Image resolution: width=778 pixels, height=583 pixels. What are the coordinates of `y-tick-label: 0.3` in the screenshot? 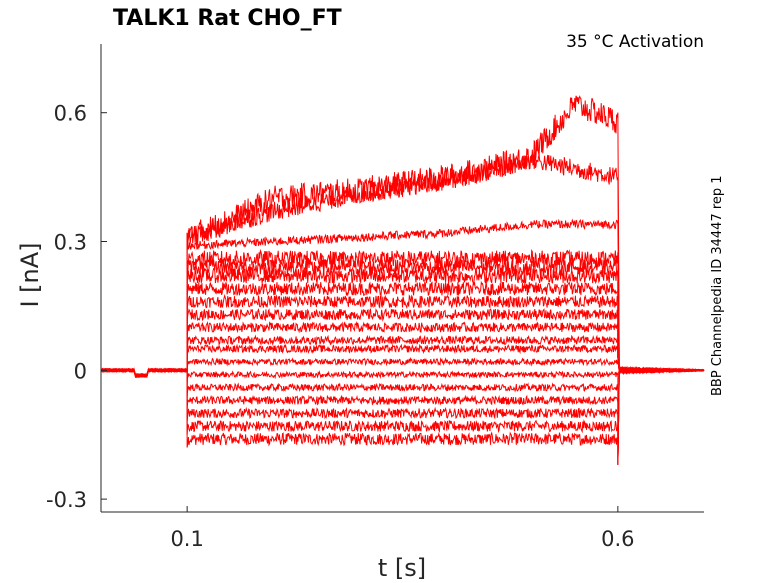 It's located at (70, 243).